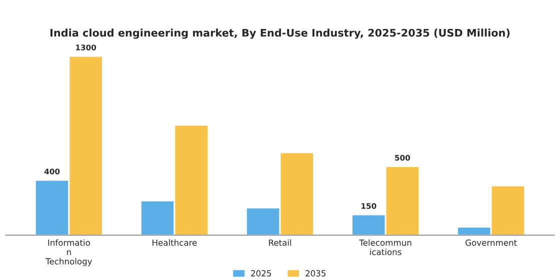 The width and height of the screenshot is (560, 280). Describe the element at coordinates (385, 247) in the screenshot. I see `x-tick-label: Telecommun ications` at that location.